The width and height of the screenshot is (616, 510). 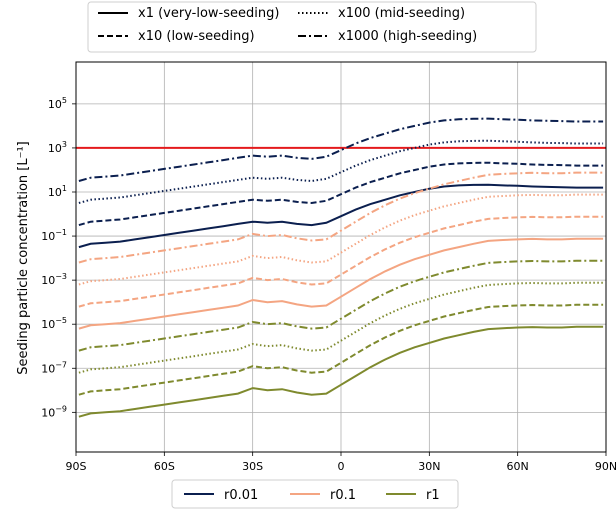 I want to click on y-tick-label: 10⁻⁵, so click(x=54, y=323).